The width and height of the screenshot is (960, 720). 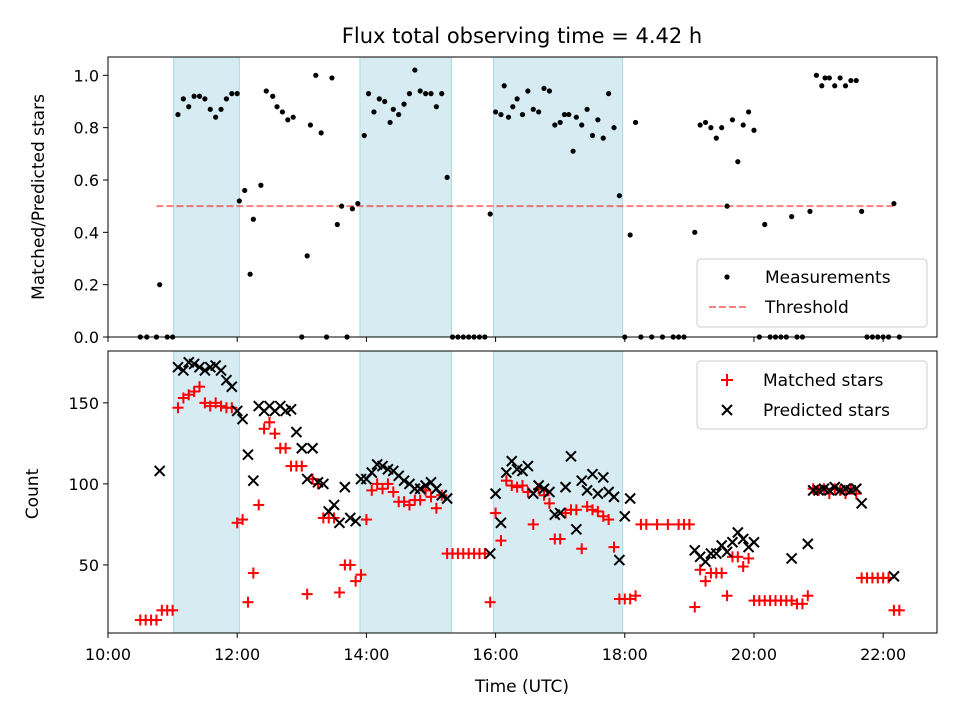 I want to click on bottom-xtick-label: 12:00, so click(x=237, y=654).